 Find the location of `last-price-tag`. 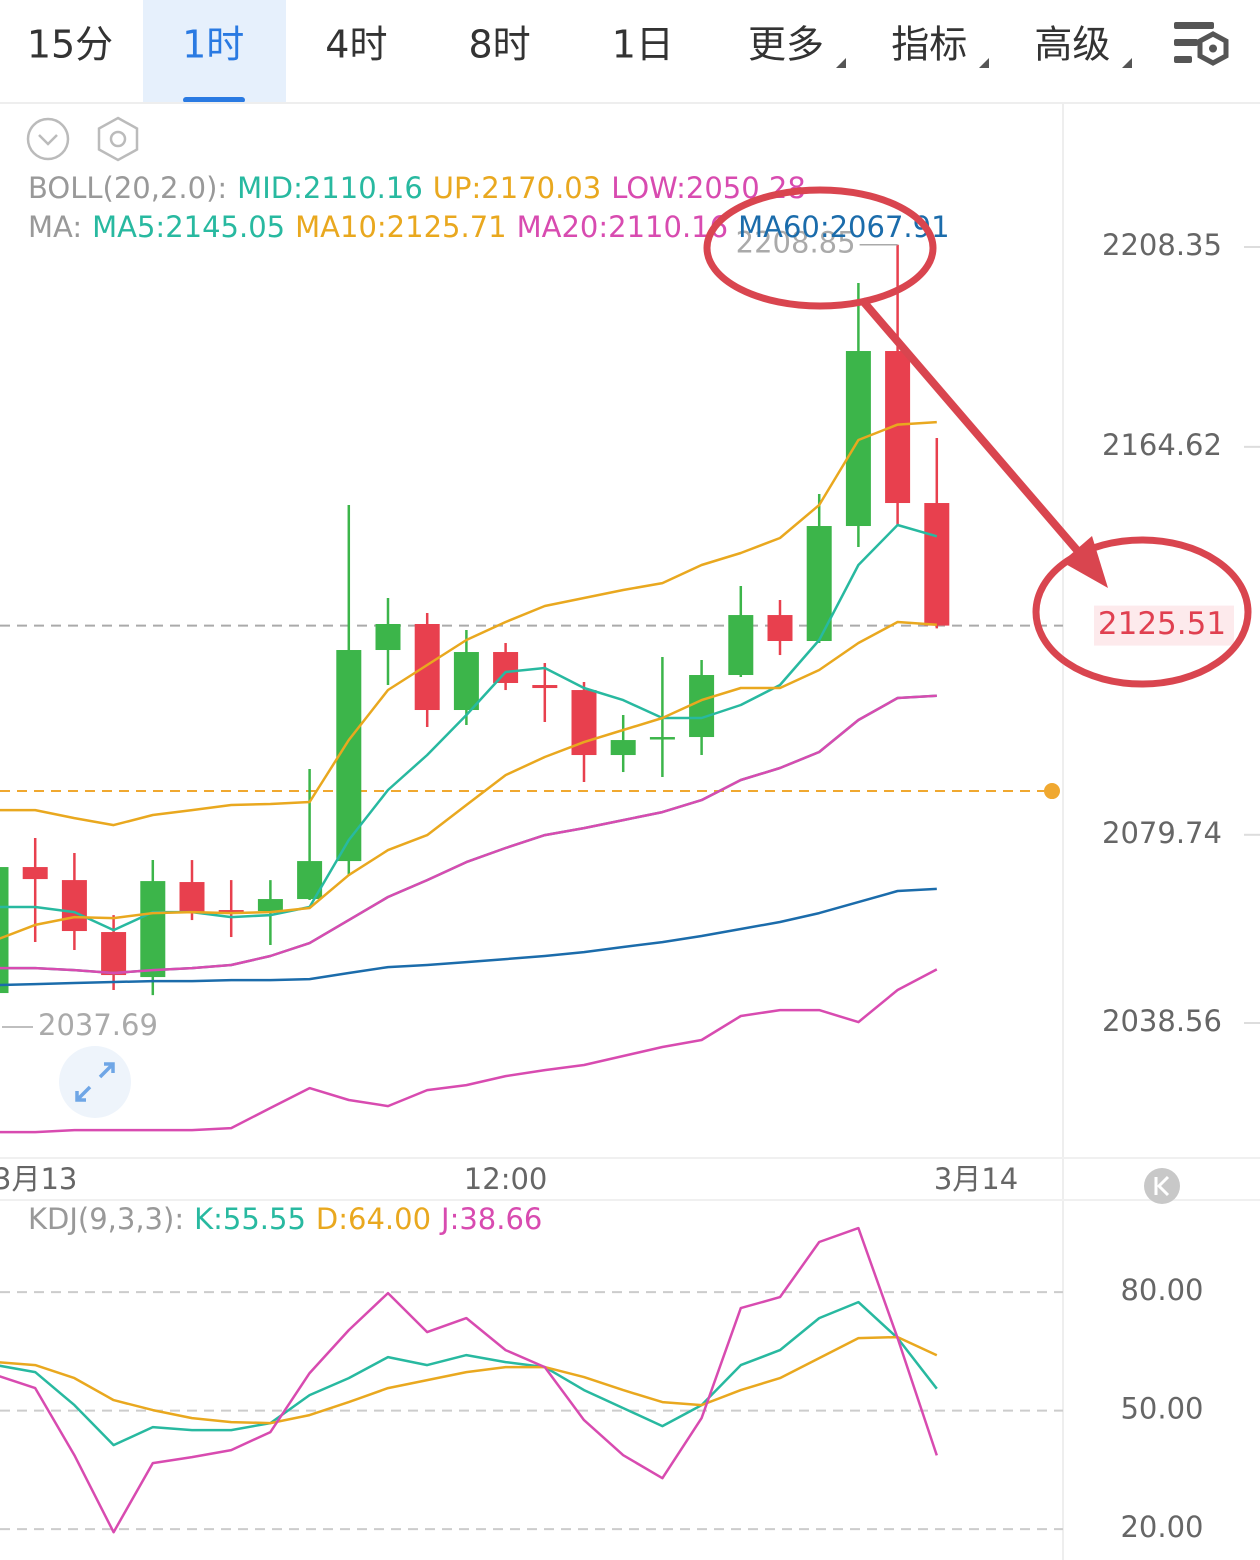

last-price-tag is located at coordinates (1164, 625).